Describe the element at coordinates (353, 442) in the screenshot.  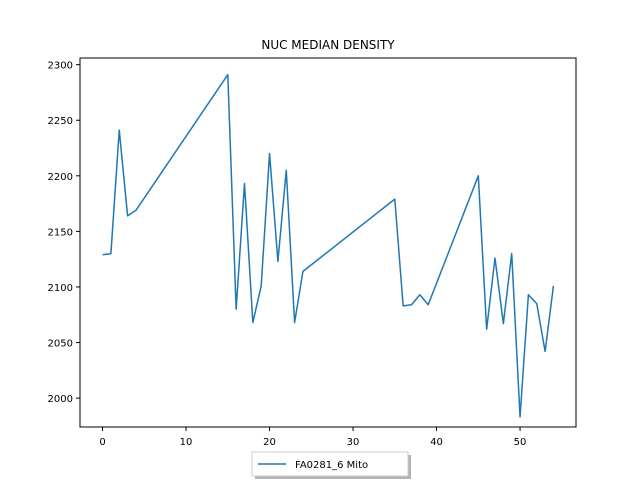
I see `x-tick-label: 30` at that location.